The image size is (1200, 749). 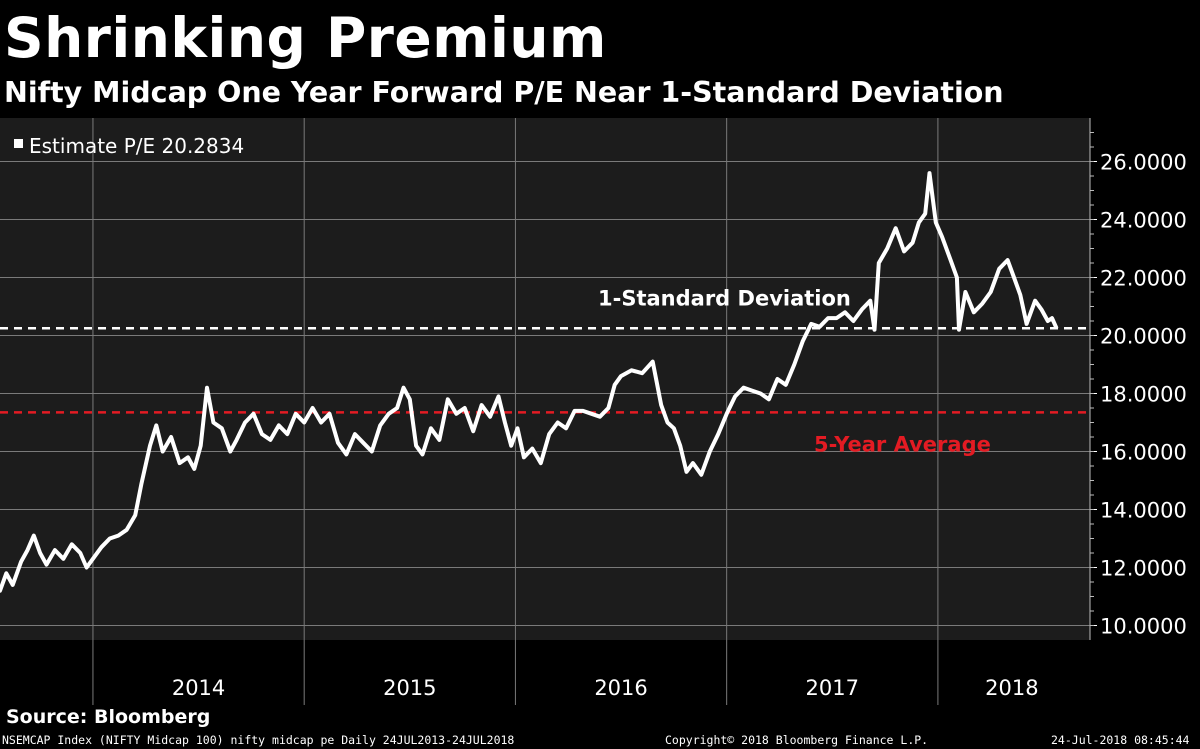 What do you see at coordinates (1143, 453) in the screenshot?
I see `y-tick-label: 16.0000` at bounding box center [1143, 453].